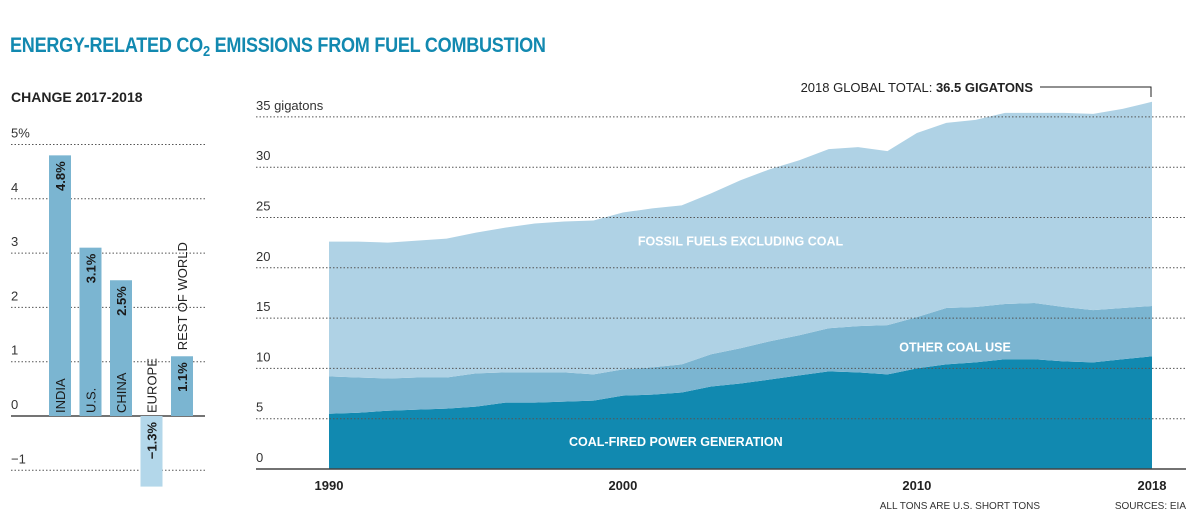 This screenshot has height=530, width=1200. I want to click on bar-india, so click(60, 286).